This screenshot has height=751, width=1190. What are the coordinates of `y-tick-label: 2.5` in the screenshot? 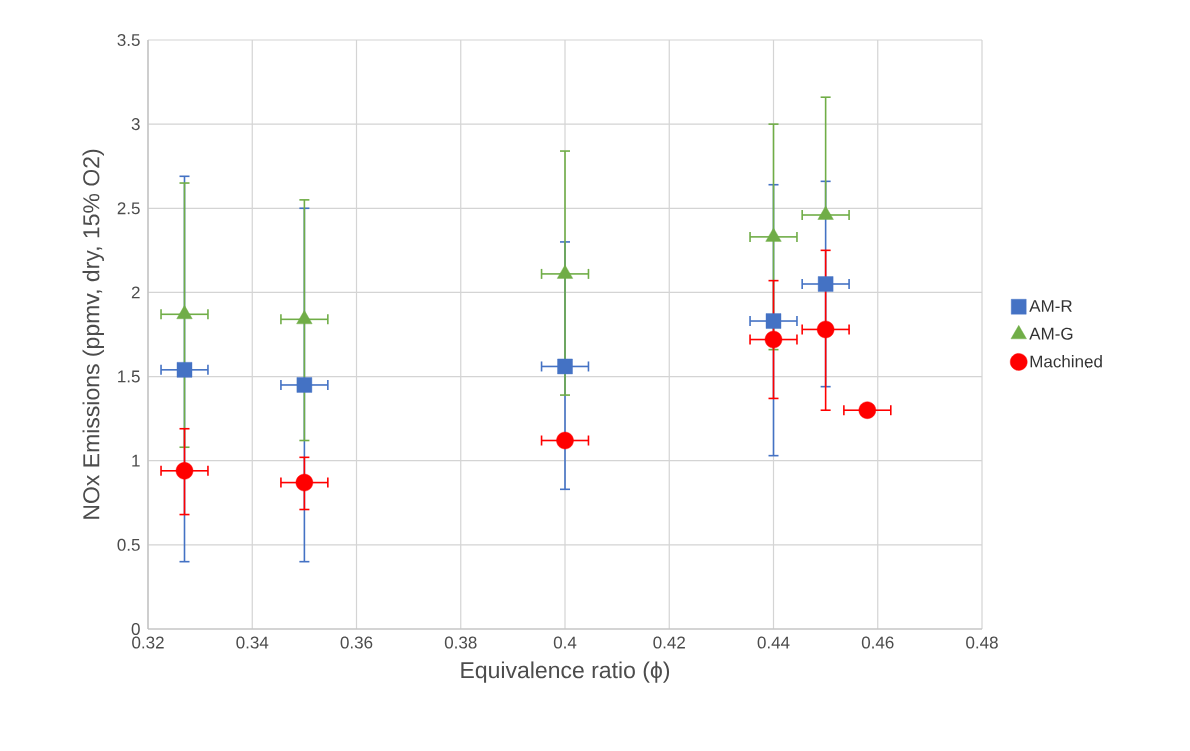 It's located at (128, 208).